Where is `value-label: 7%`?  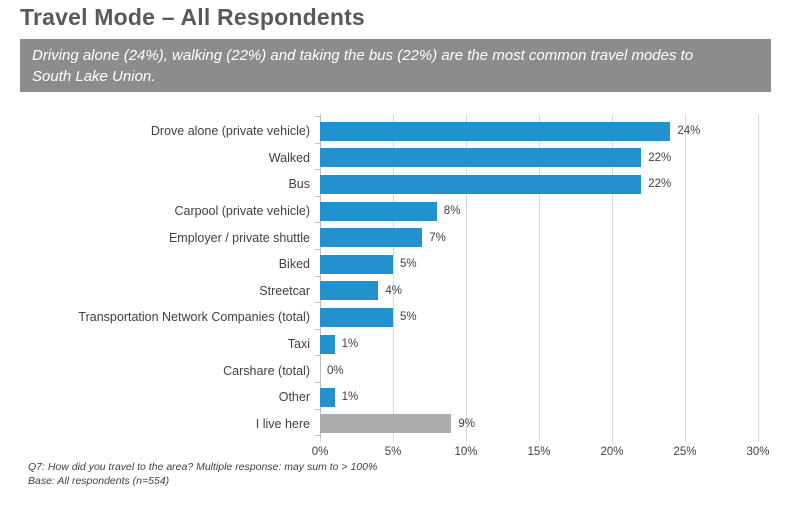
value-label: 7% is located at coordinates (437, 237).